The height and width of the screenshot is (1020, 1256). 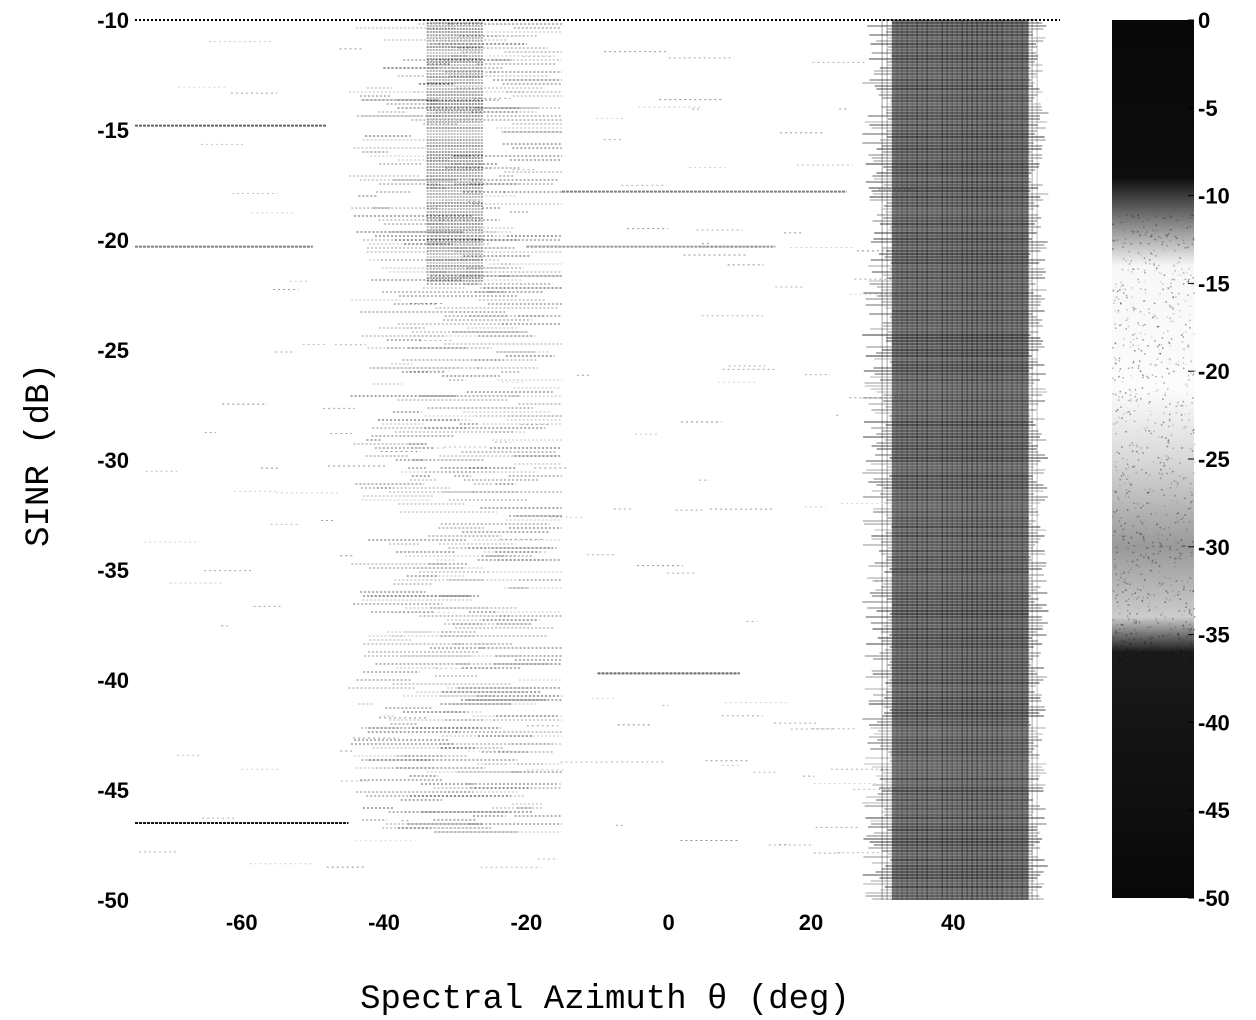 I want to click on colorbar-tick-label: -45, so click(x=1214, y=810).